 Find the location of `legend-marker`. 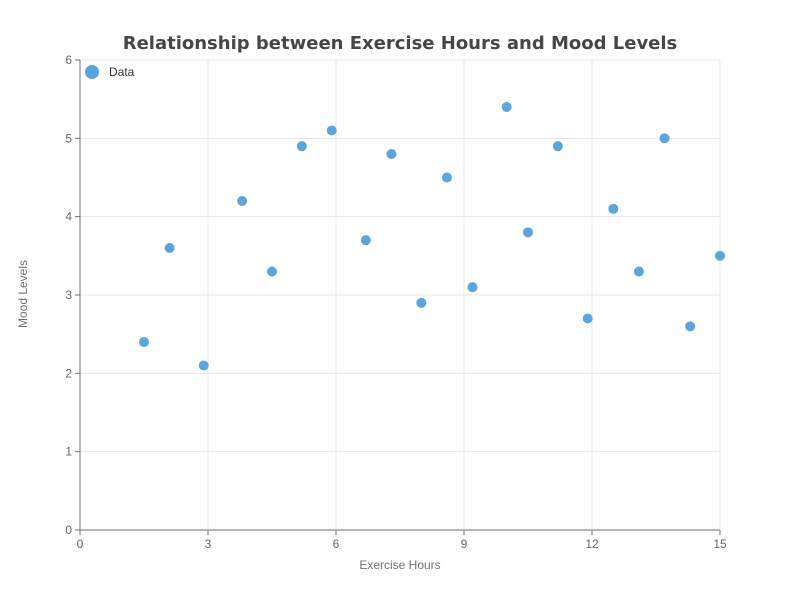

legend-marker is located at coordinates (92, 72).